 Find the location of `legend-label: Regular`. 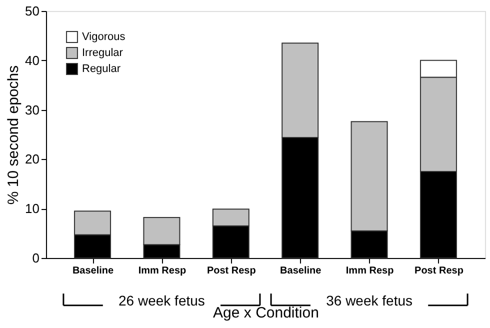

legend-label: Regular is located at coordinates (101, 69).